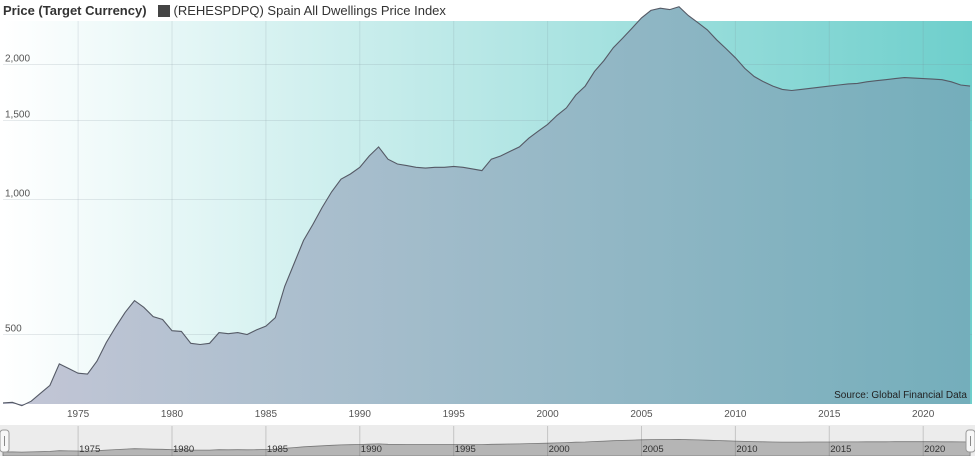 This screenshot has height=456, width=975. I want to click on y-tick-label-1000: 1,000, so click(17, 193).